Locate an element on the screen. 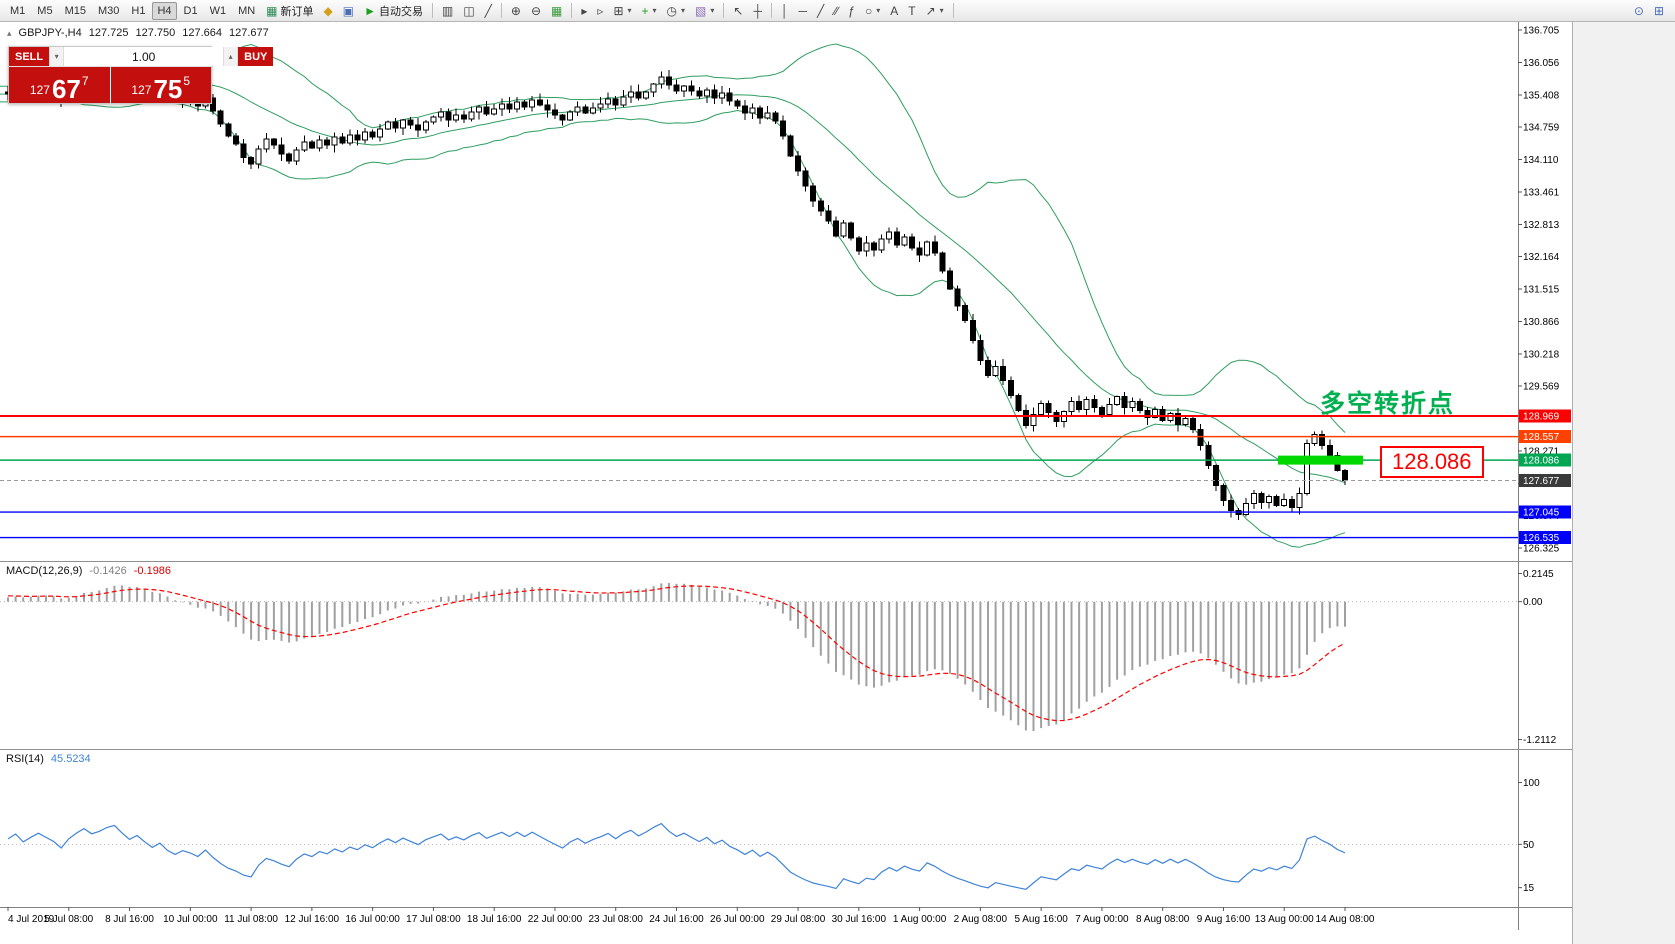  timeframe-m30-button: M30 is located at coordinates (108, 11).